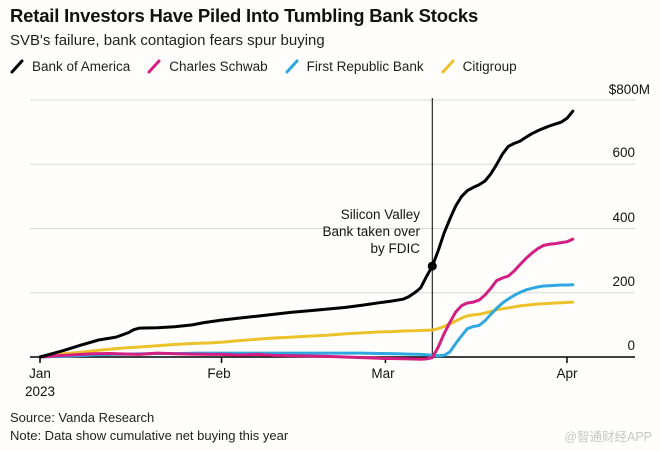 This screenshot has width=660, height=451. Describe the element at coordinates (371, 231) in the screenshot. I see `svb-annotation: Silicon Valley Bank taken over by FDIC` at that location.